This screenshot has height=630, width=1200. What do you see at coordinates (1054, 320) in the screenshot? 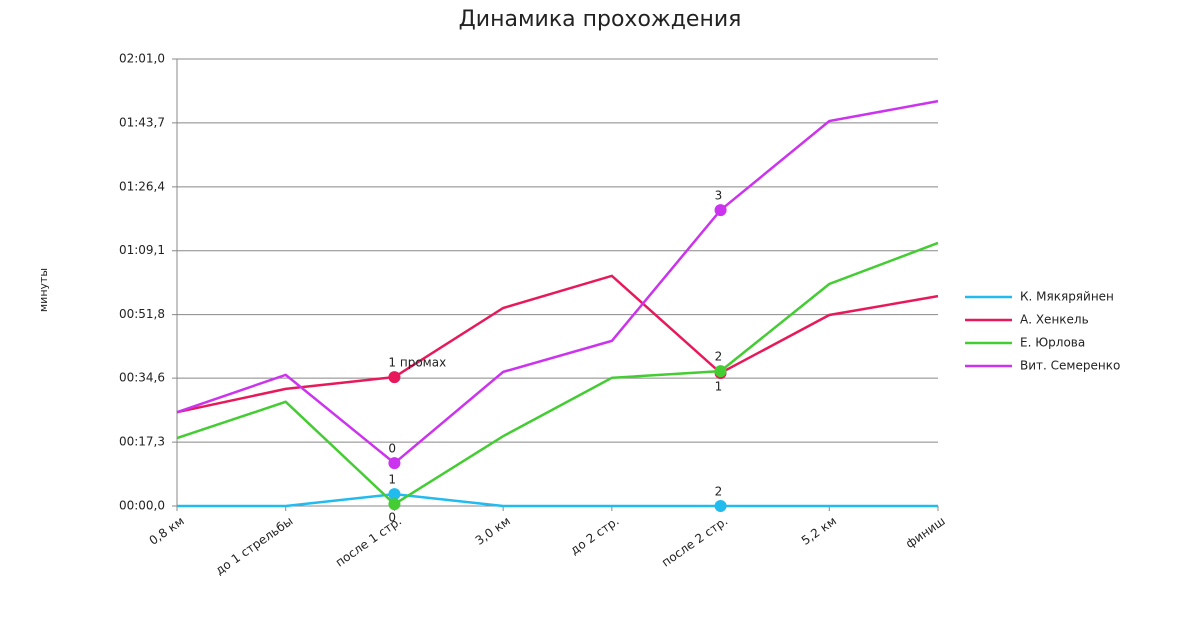
I see `legend-label: А. Хенкель` at bounding box center [1054, 320].